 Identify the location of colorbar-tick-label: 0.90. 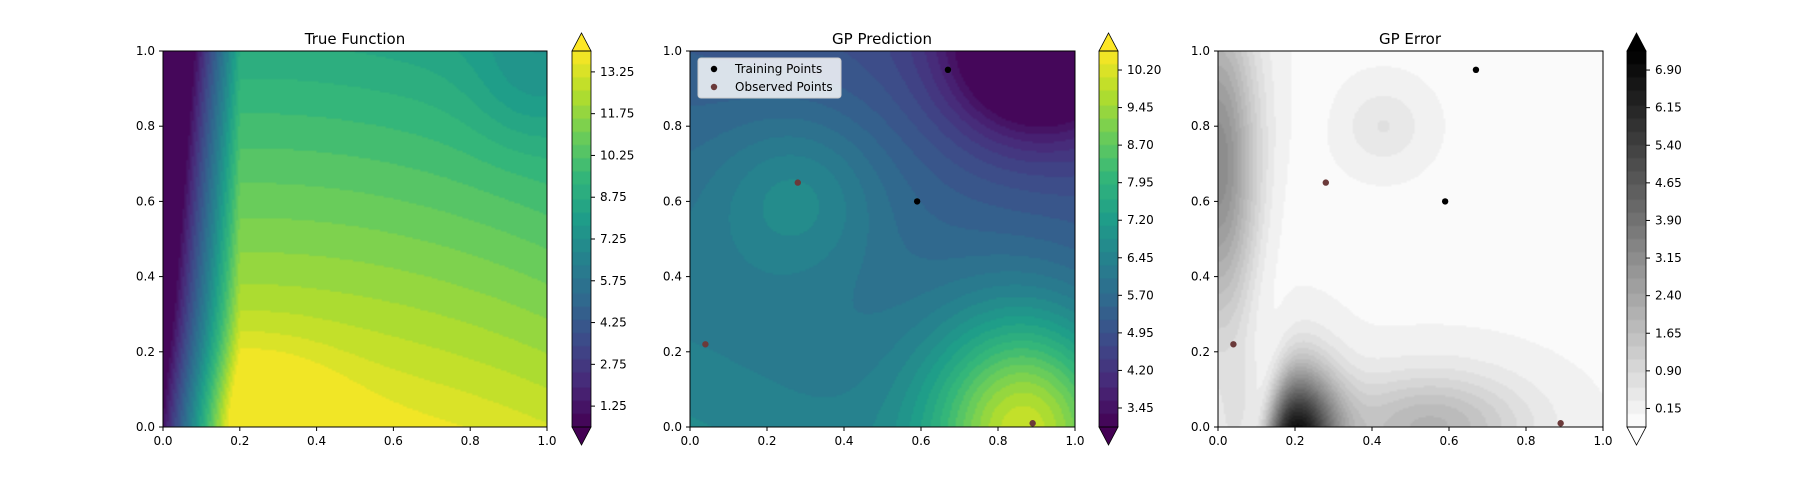
(1668, 371).